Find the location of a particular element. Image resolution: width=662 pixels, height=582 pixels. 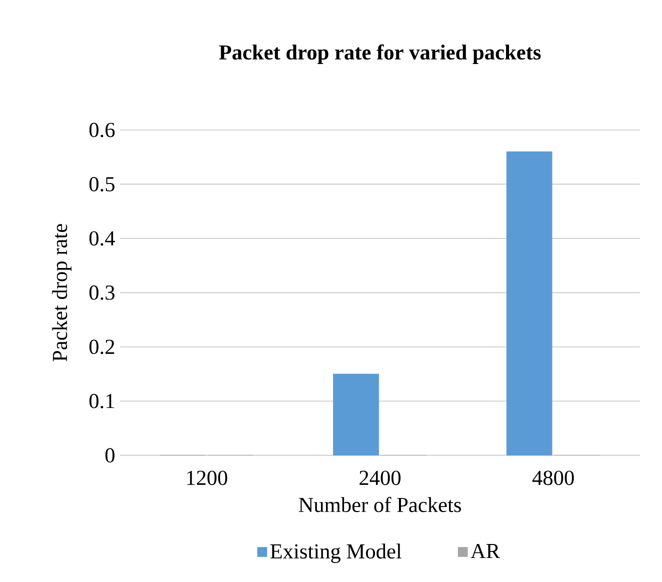

x-tick-label: 1200 is located at coordinates (207, 478).